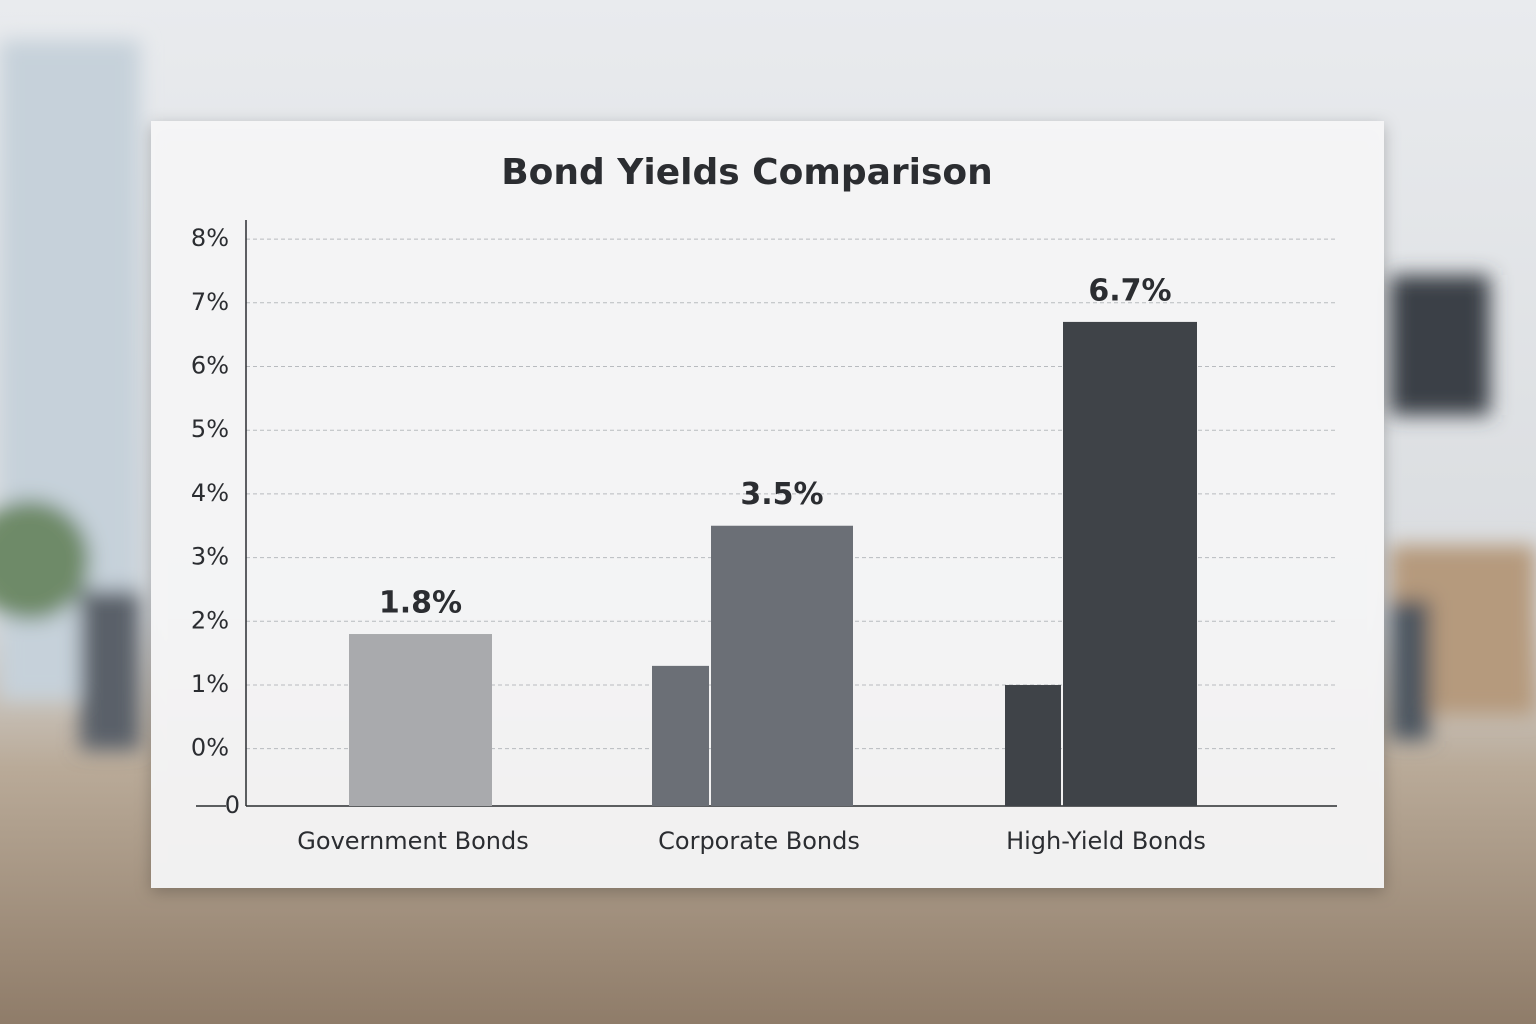 The image size is (1536, 1024). I want to click on value-label: 3.5%, so click(781, 494).